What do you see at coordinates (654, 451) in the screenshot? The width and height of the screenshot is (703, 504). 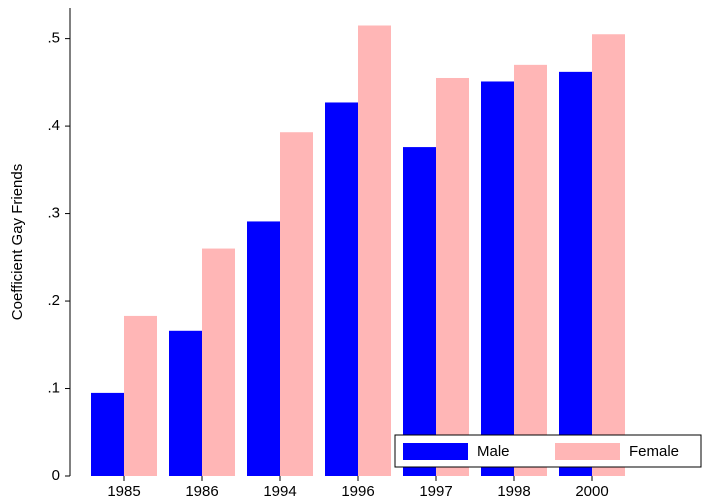 I see `legend-label: Female` at bounding box center [654, 451].